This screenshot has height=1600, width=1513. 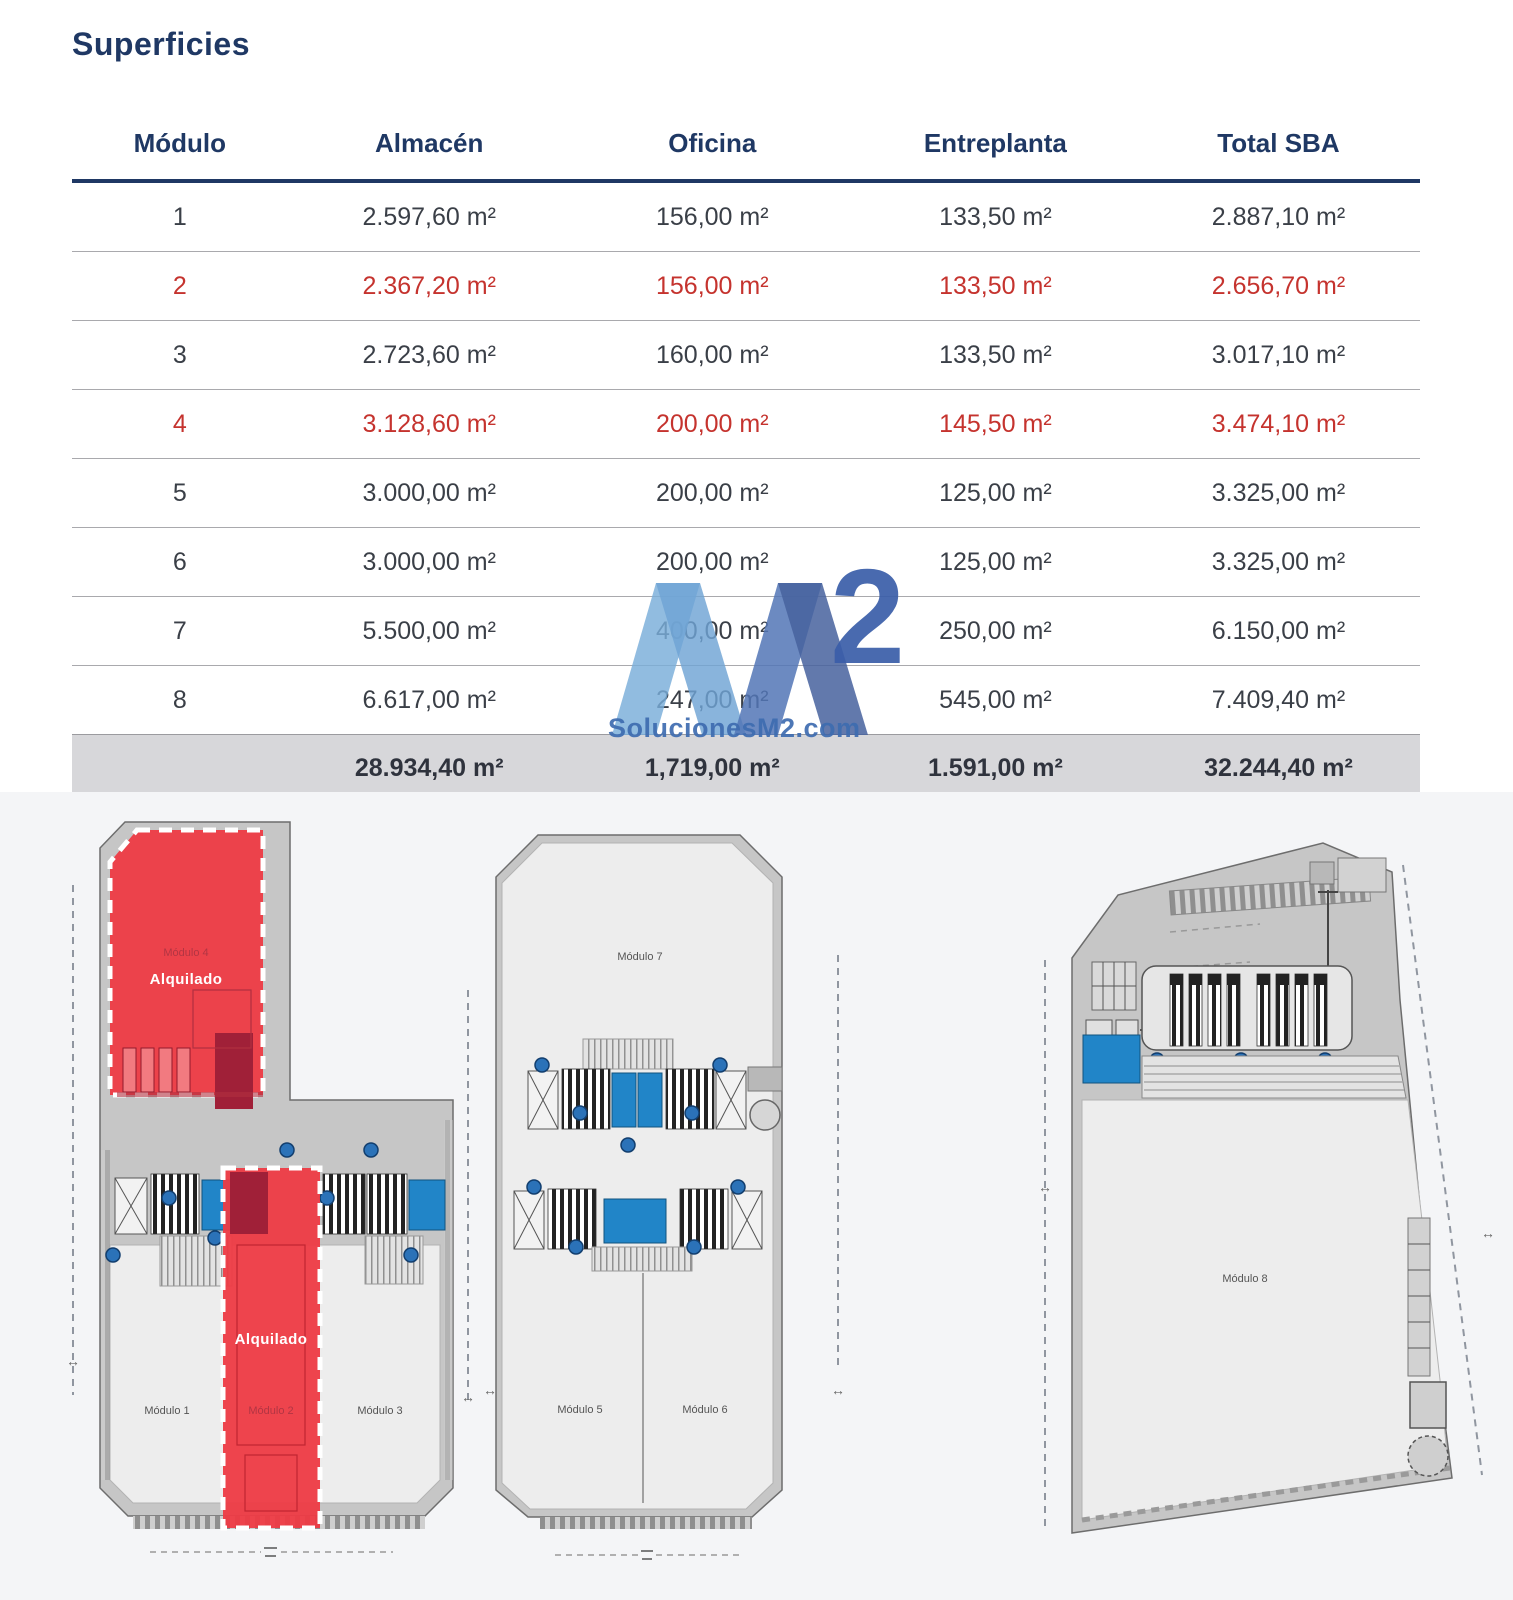 I want to click on module4-rented-label: Alquilado, so click(x=186, y=979).